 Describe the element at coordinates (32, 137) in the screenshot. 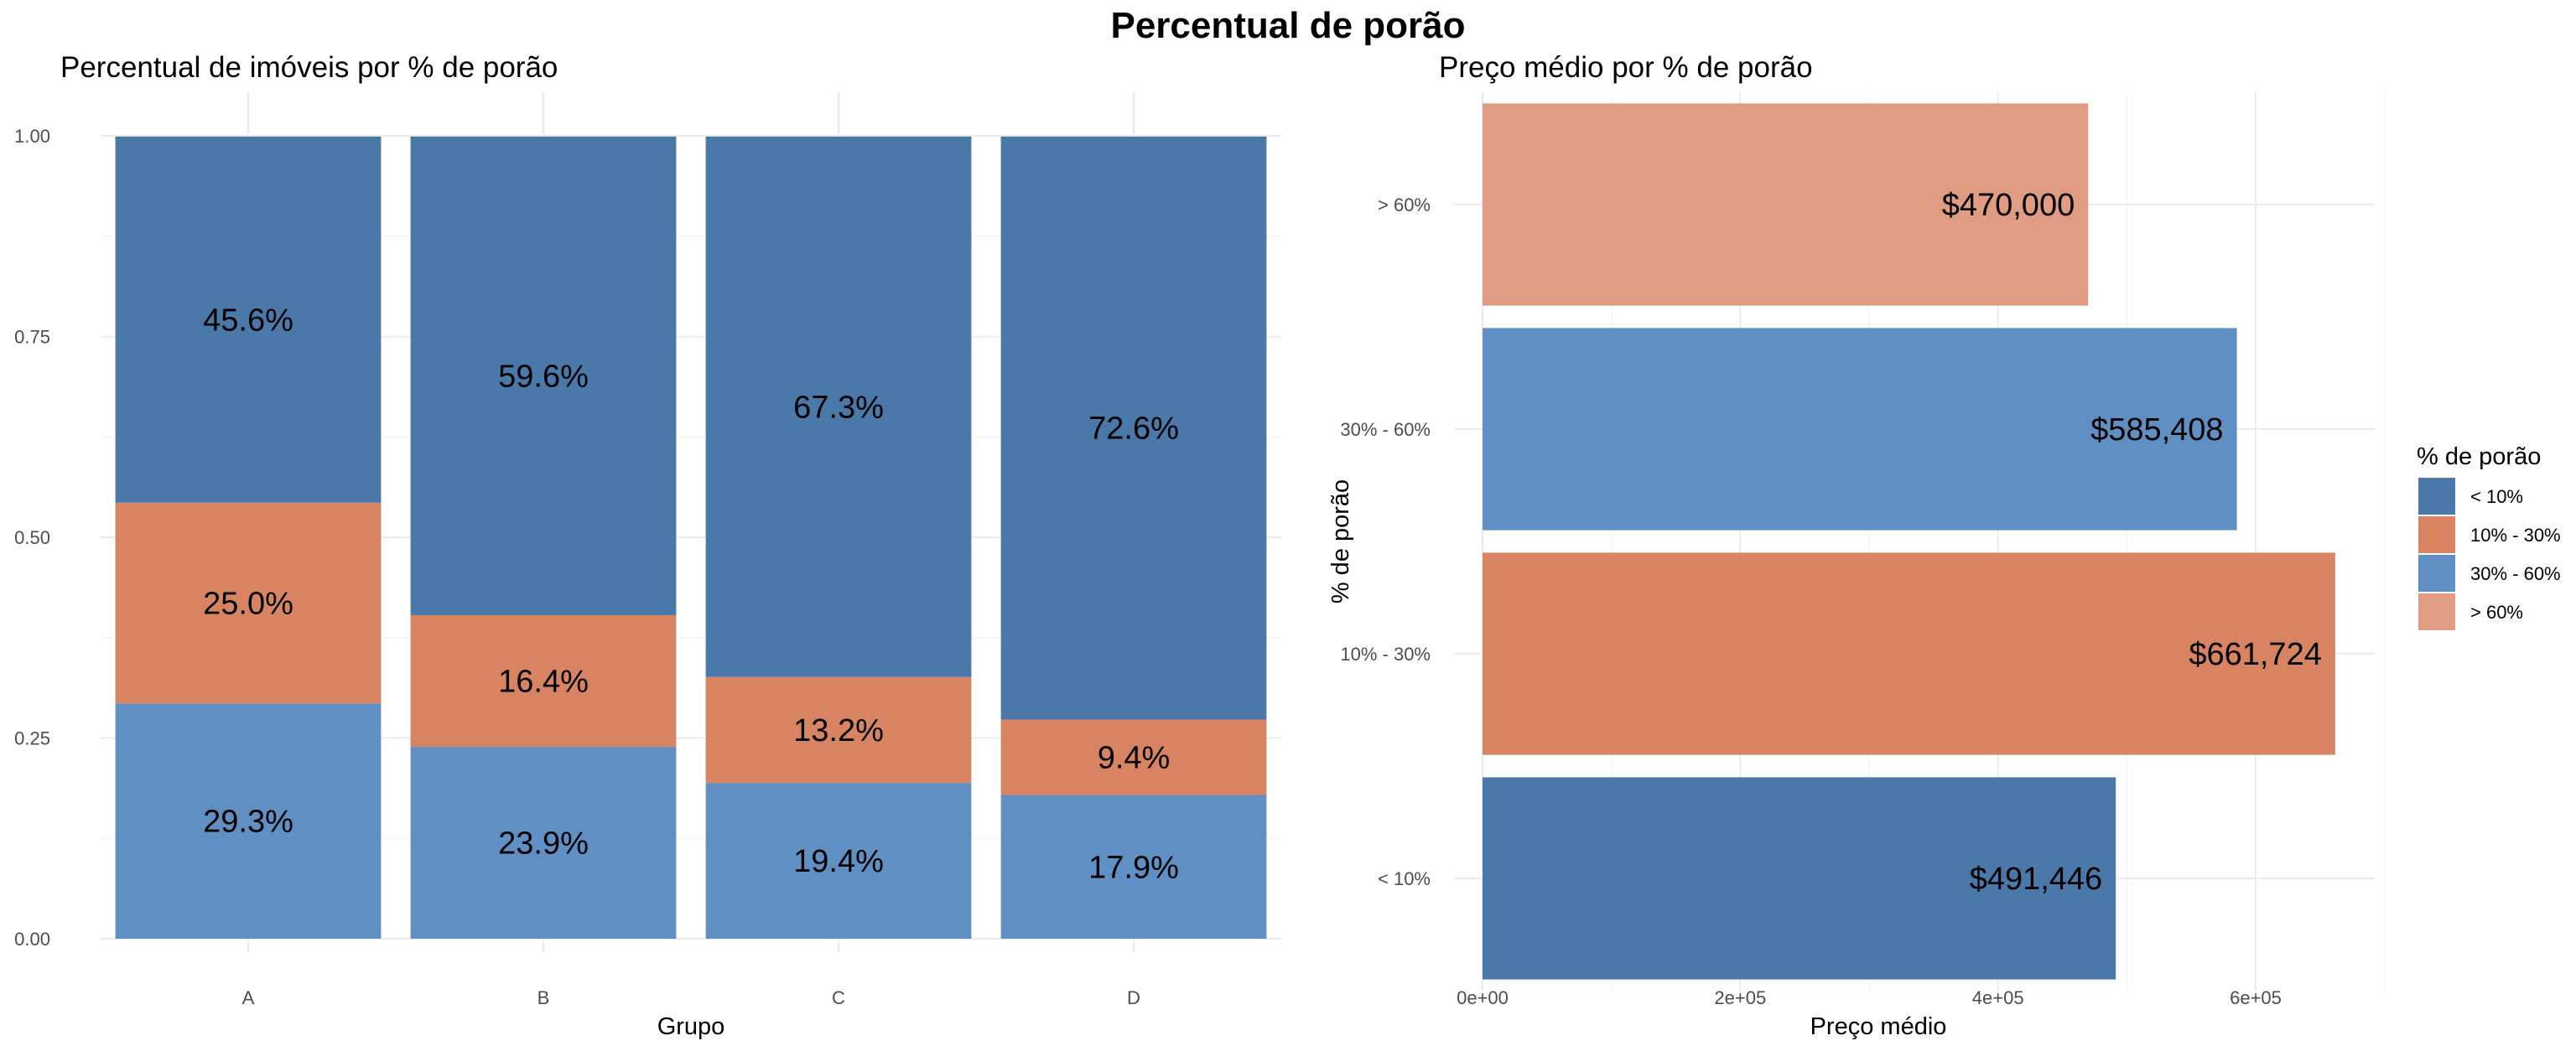

I see `y-tick-label: 1.00` at that location.